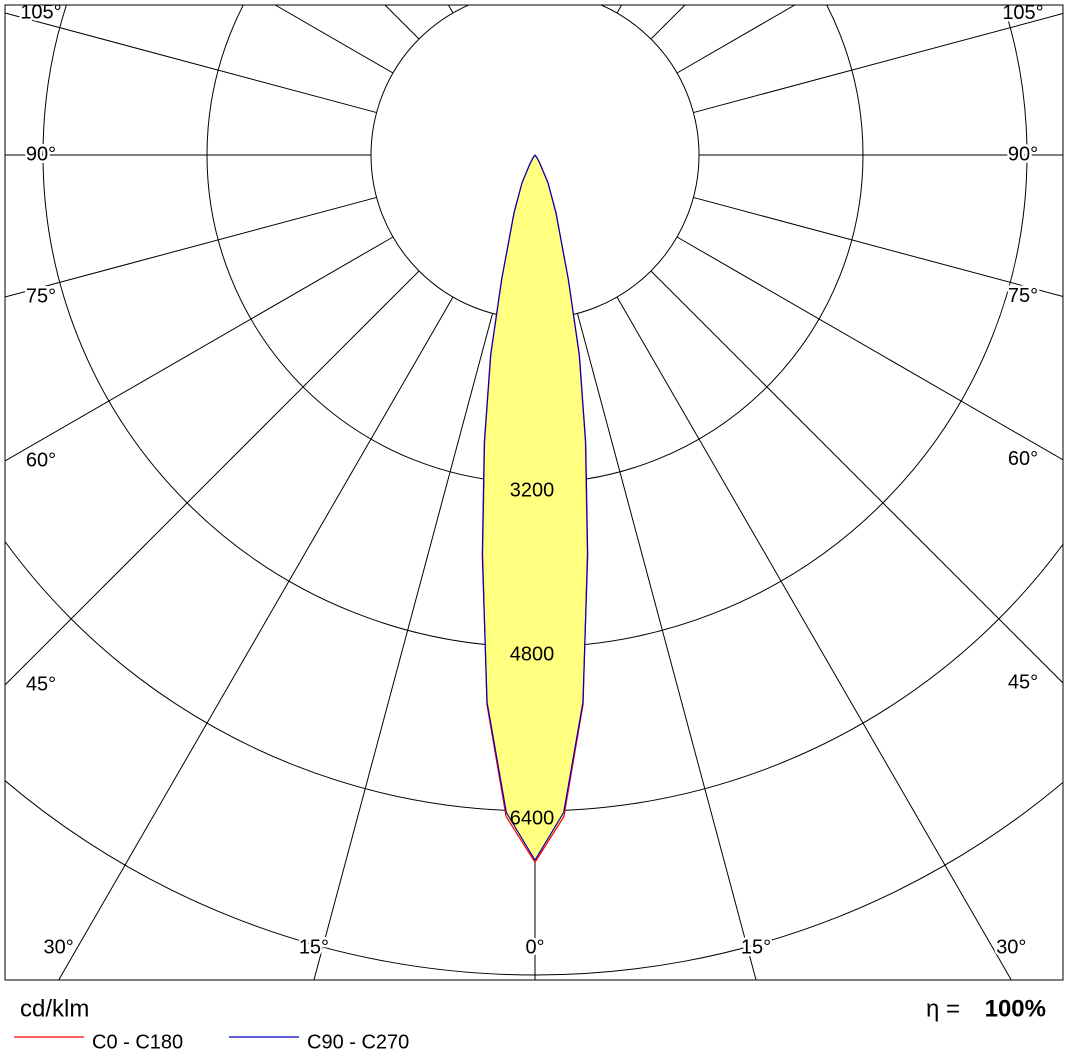 The height and width of the screenshot is (1064, 1066). I want to click on efficiency-value: 100%, so click(1015, 1008).